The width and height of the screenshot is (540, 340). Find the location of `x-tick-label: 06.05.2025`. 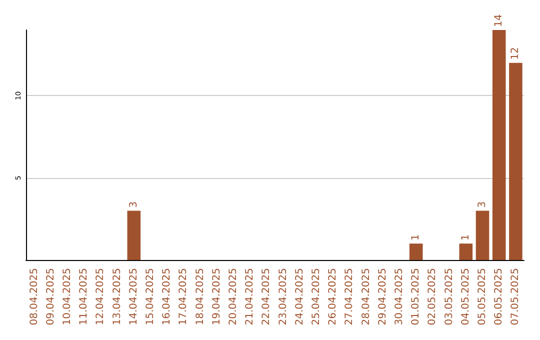

x-tick-label: 06.05.2025 is located at coordinates (499, 297).